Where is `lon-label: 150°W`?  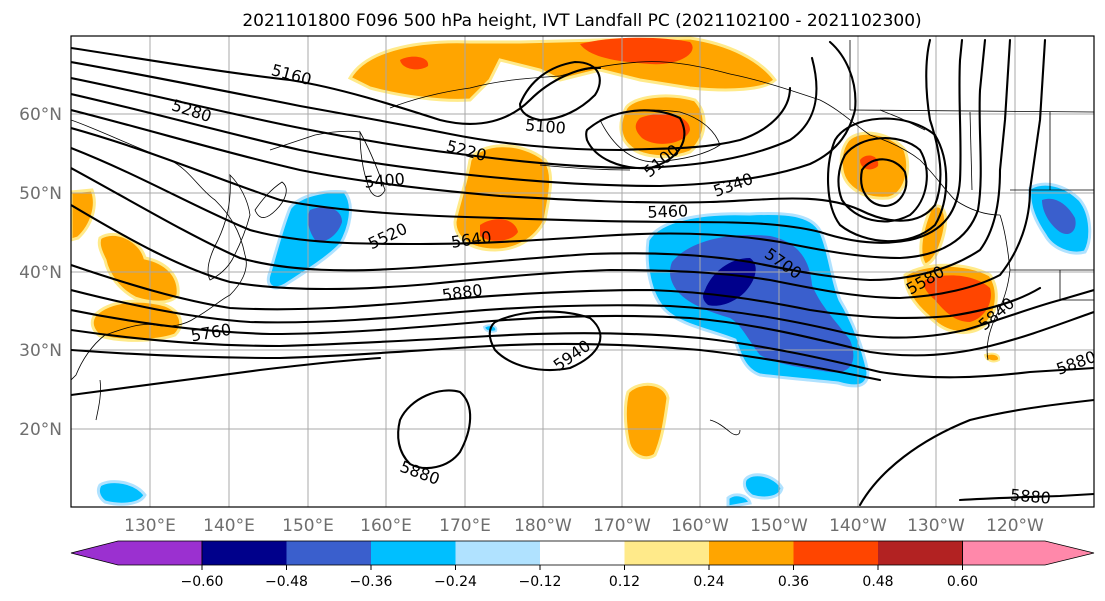 lon-label: 150°W is located at coordinates (779, 526).